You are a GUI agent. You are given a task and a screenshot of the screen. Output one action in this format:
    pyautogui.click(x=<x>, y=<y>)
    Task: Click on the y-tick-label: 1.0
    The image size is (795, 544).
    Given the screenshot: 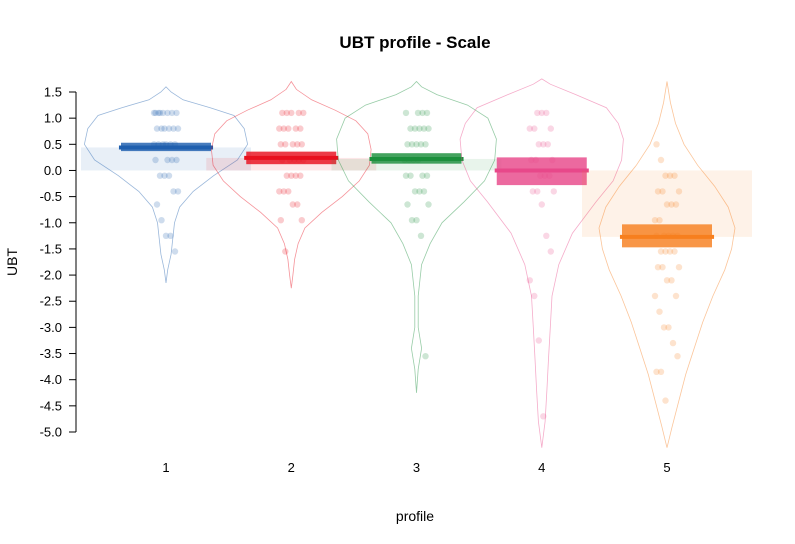 What is the action you would take?
    pyautogui.click(x=53, y=118)
    